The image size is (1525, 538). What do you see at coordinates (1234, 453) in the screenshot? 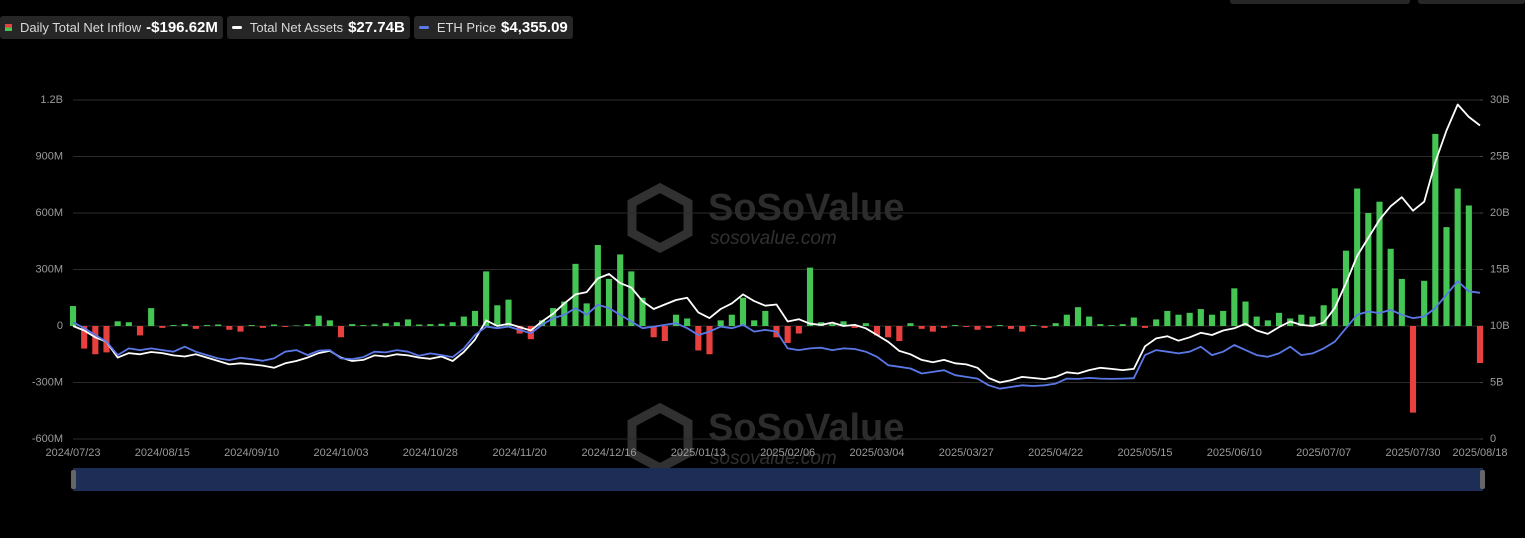
I see `x-tick-label: 2025/06/10` at bounding box center [1234, 453].